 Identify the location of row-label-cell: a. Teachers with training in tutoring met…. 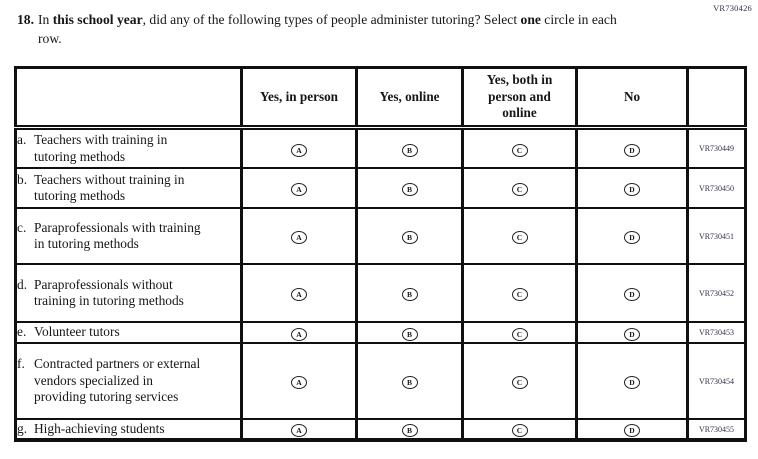
(128, 147).